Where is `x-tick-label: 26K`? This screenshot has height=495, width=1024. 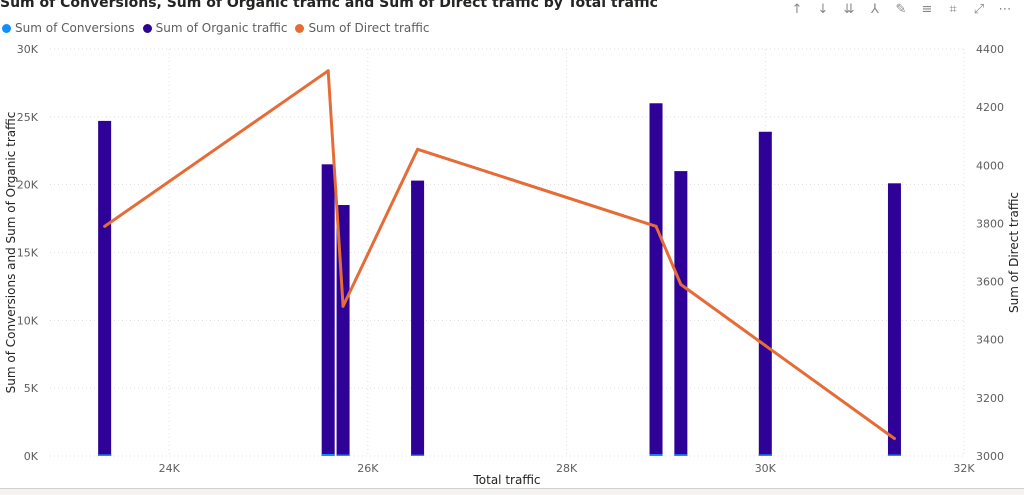 x-tick-label: 26K is located at coordinates (368, 468).